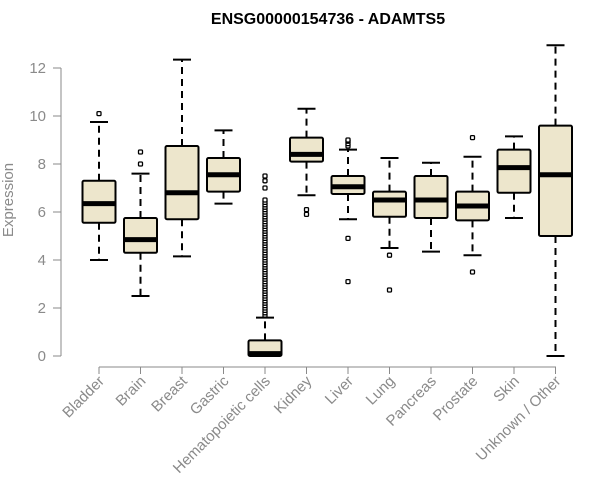 The image size is (600, 500). What do you see at coordinates (381, 391) in the screenshot?
I see `x-tick-label: Lung` at bounding box center [381, 391].